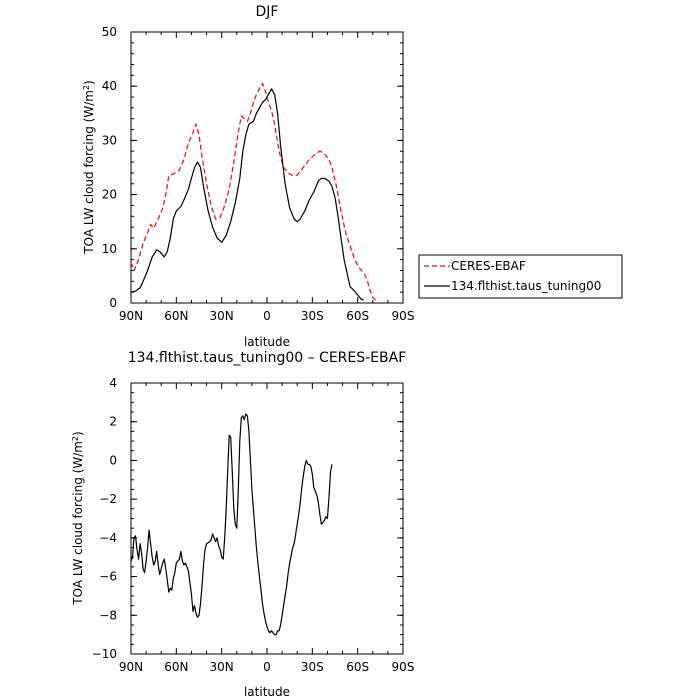 The width and height of the screenshot is (700, 700). Describe the element at coordinates (131, 667) in the screenshot. I see `bottom-x-tick-label: 90N` at that location.